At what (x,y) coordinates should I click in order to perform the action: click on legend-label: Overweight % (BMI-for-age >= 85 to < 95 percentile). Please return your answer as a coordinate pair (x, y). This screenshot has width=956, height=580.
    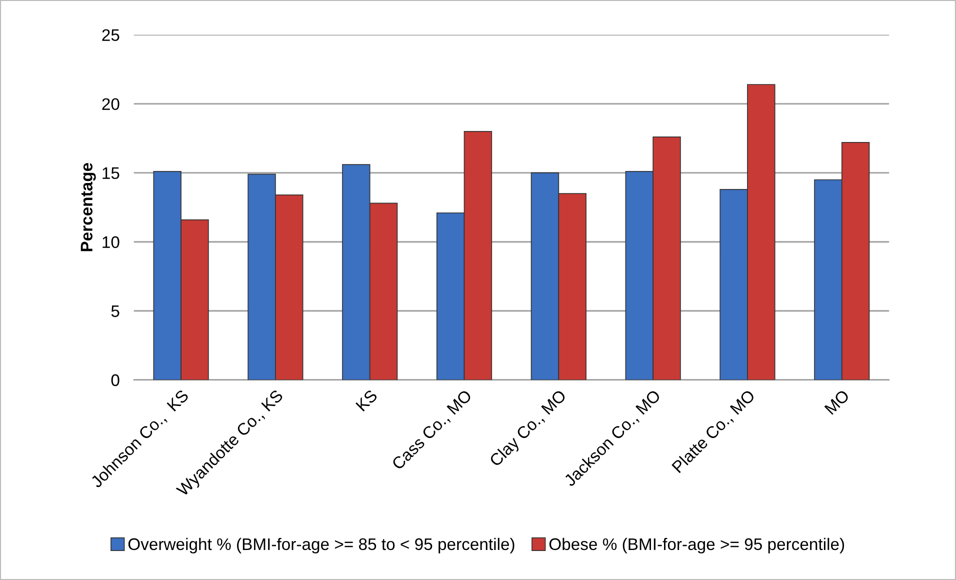
    Looking at the image, I should click on (321, 546).